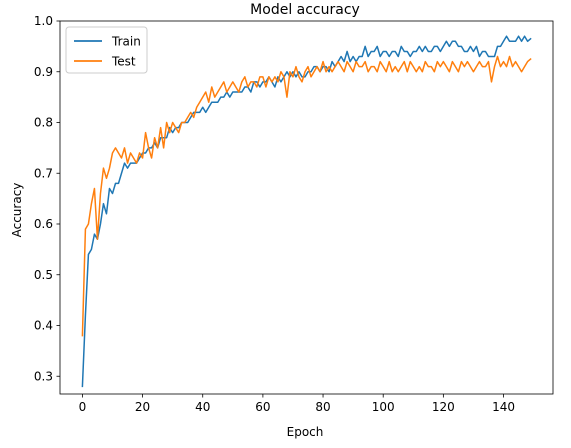 The width and height of the screenshot is (571, 448). Describe the element at coordinates (43, 21) in the screenshot. I see `y-tick-label: 1.0` at that location.